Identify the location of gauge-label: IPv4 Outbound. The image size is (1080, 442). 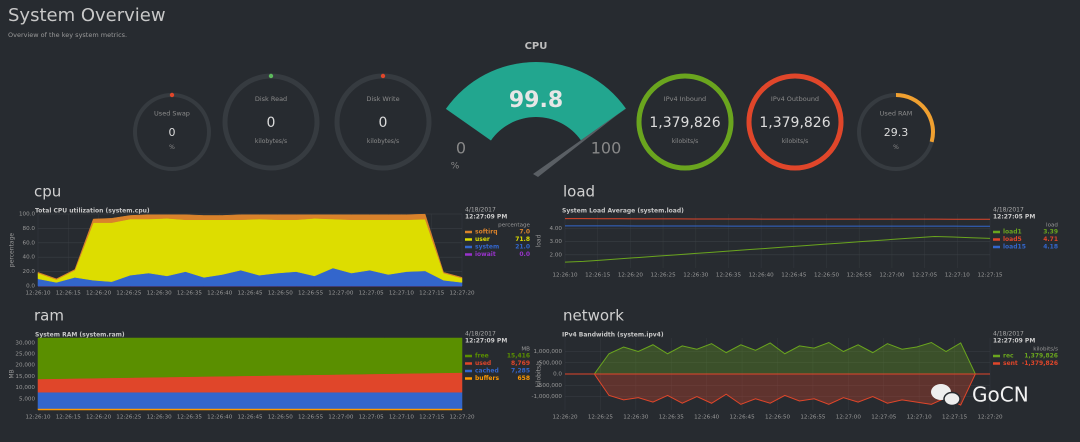
(795, 99).